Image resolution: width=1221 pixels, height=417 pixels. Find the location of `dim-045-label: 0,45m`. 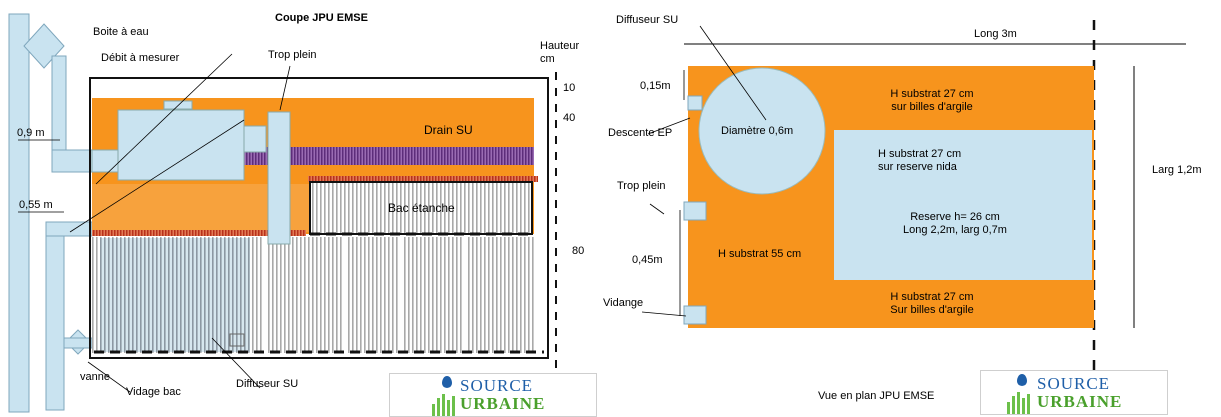

dim-045-label: 0,45m is located at coordinates (647, 260).